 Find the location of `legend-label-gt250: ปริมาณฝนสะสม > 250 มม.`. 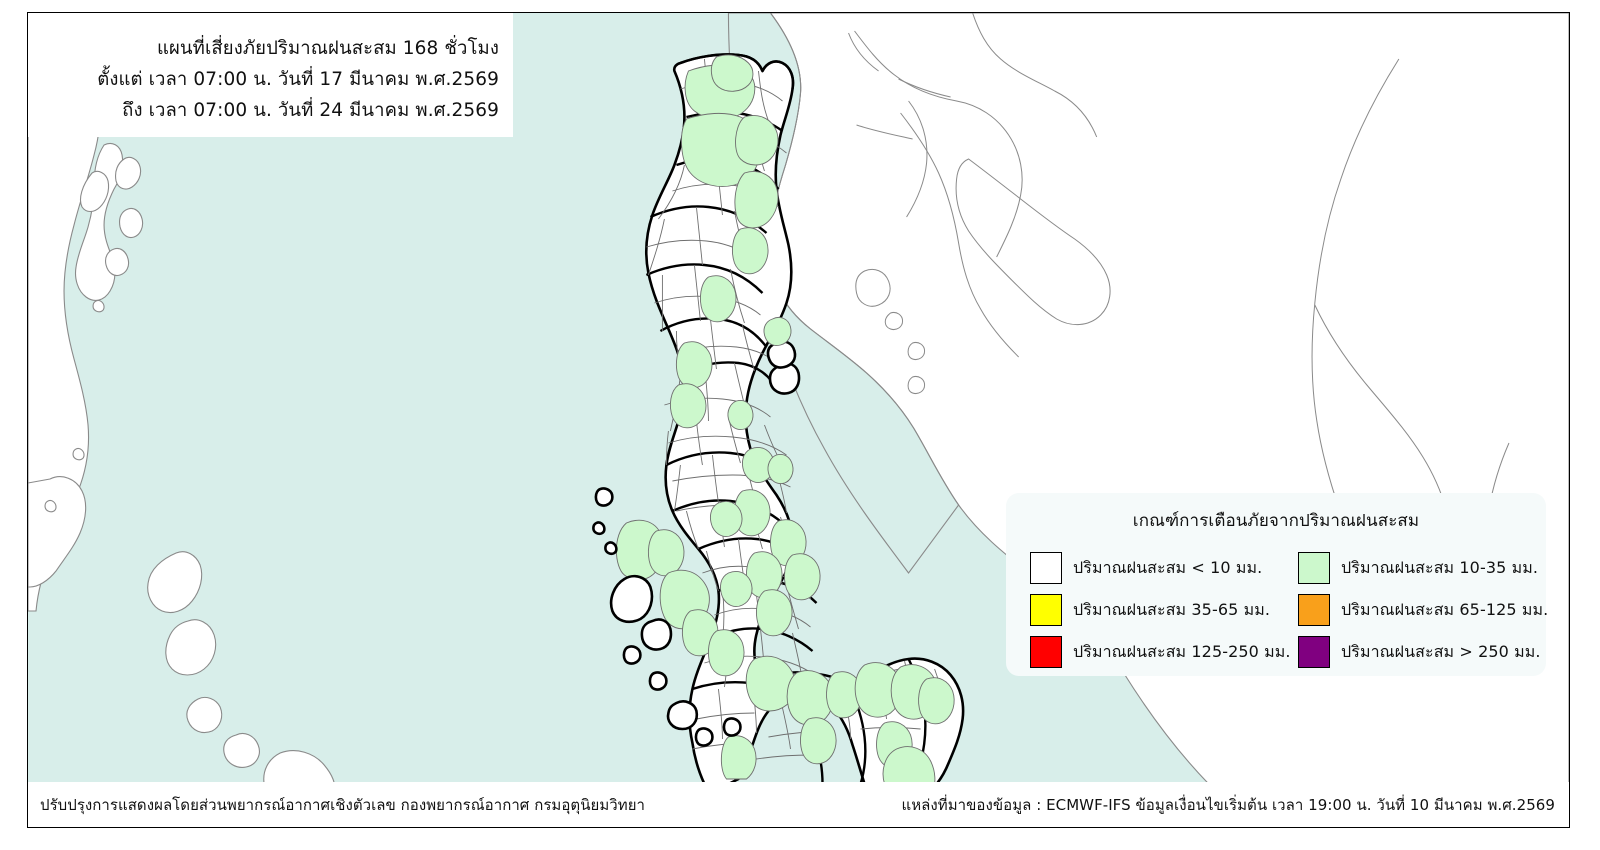

legend-label-gt250: ปริมาณฝนสะสม > 250 มม. is located at coordinates (1441, 651).